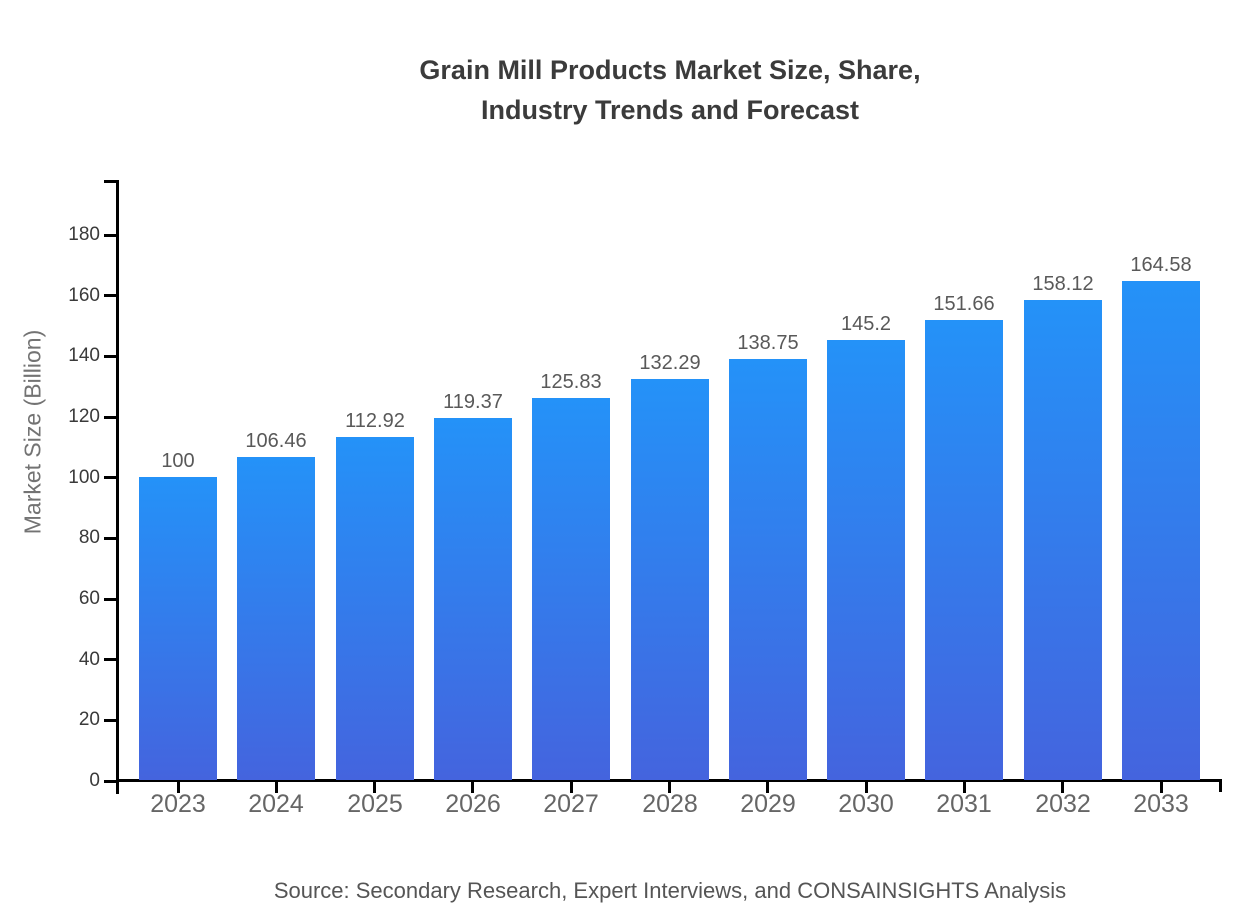  What do you see at coordinates (670, 579) in the screenshot?
I see `bar-2028` at bounding box center [670, 579].